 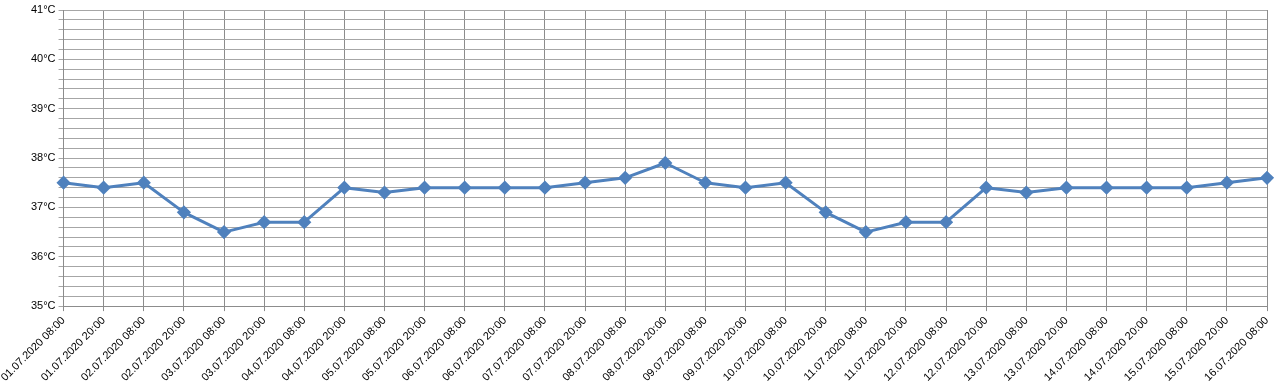 I want to click on y-tick-label: 36°C, so click(x=43, y=255).